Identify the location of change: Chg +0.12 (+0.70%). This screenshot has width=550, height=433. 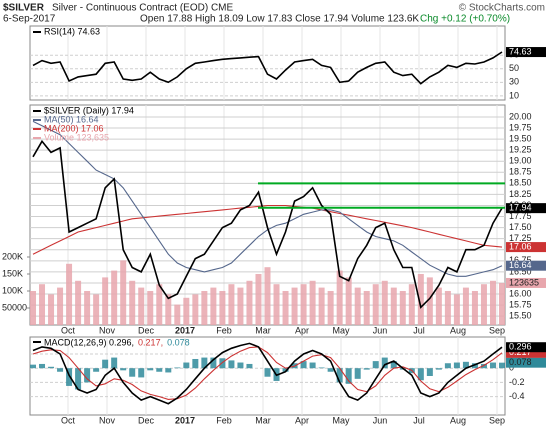
(465, 19).